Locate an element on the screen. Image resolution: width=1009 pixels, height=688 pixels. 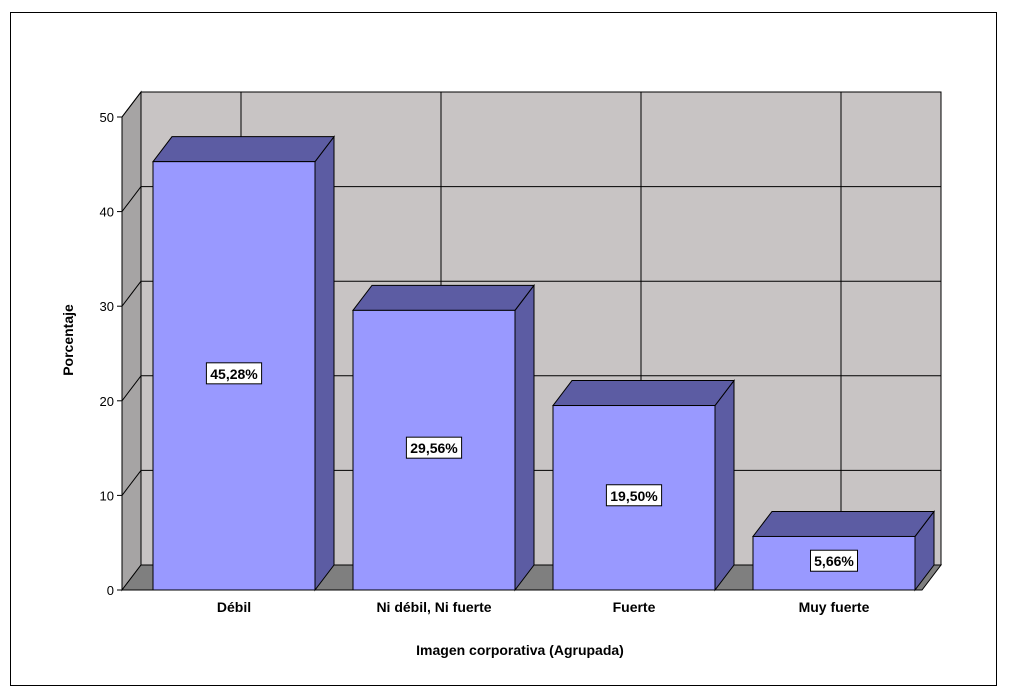
data-label: 19,50% is located at coordinates (634, 496).